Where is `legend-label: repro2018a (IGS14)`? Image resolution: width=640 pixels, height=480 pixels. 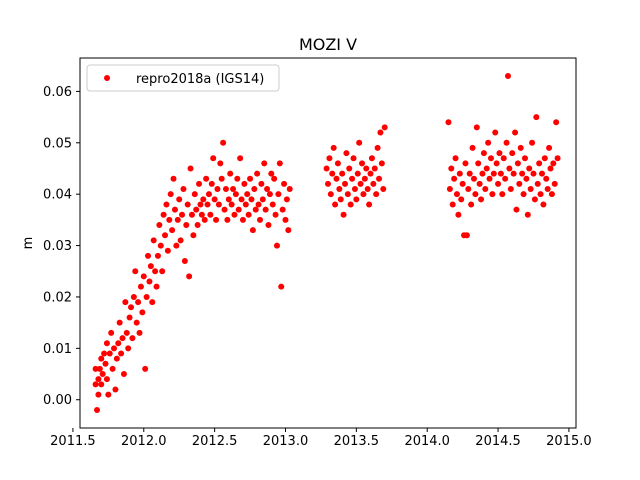
legend-label: repro2018a (IGS14) is located at coordinates (200, 79).